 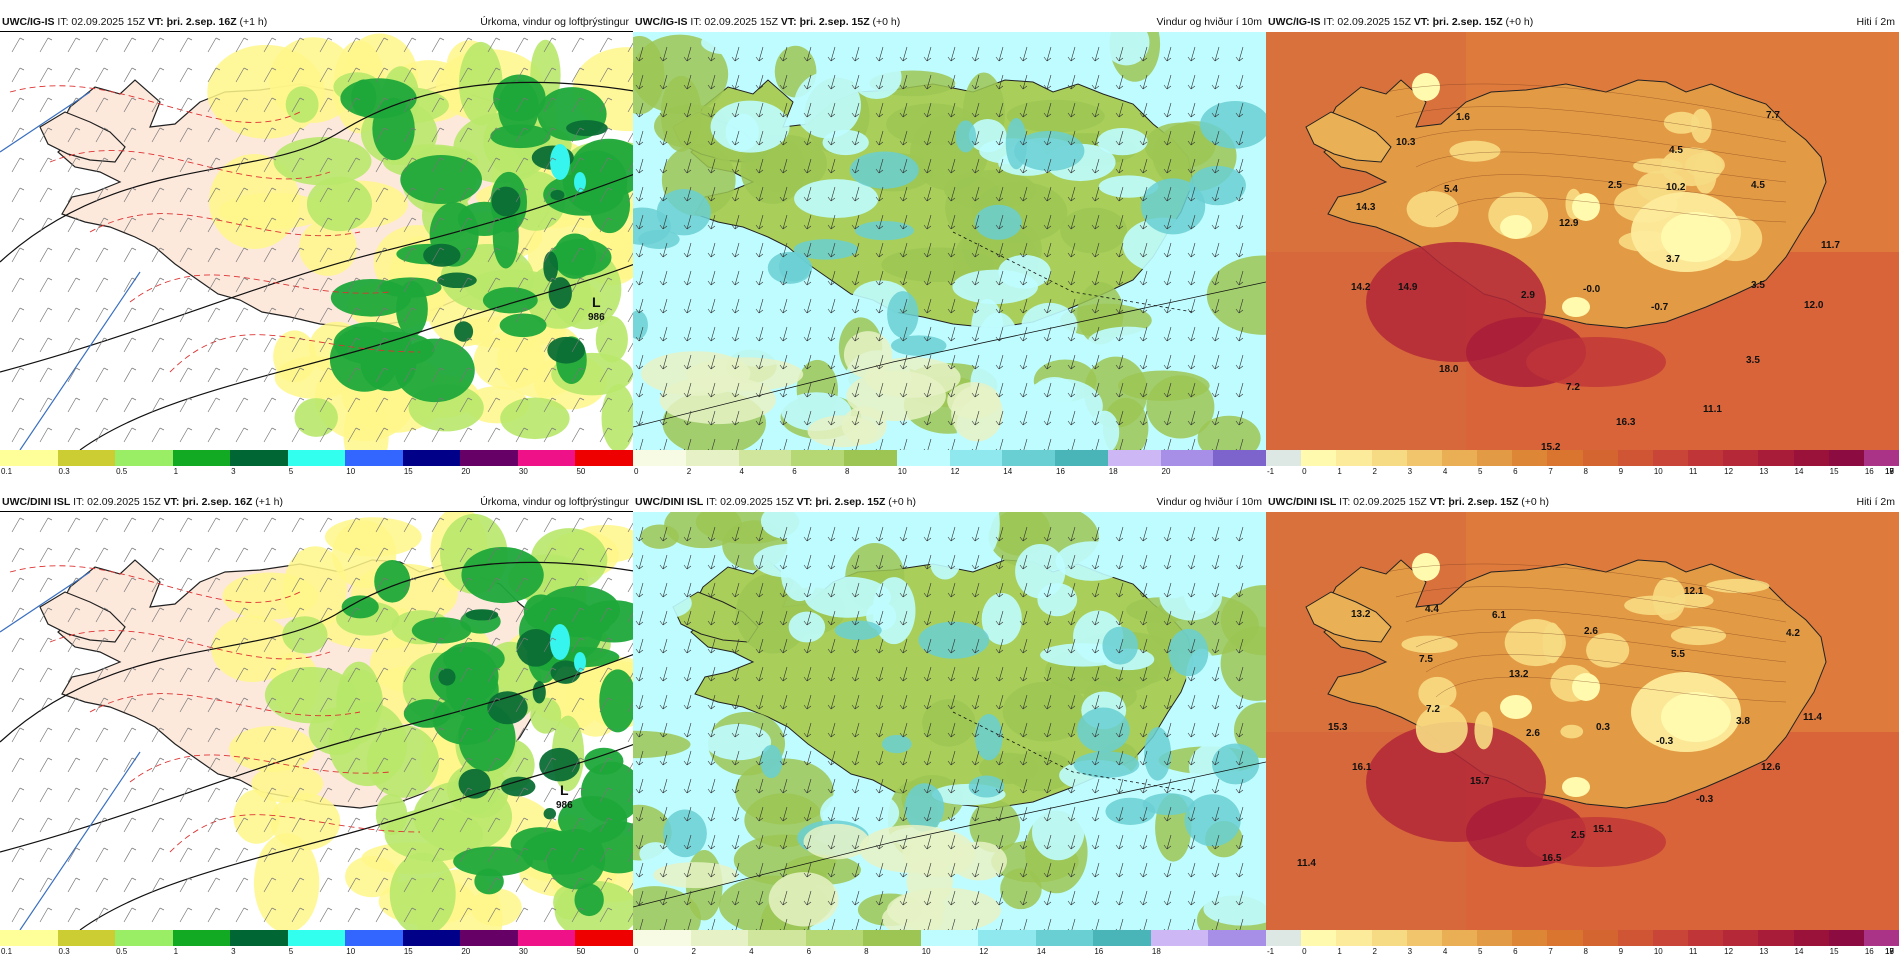 What do you see at coordinates (351, 471) in the screenshot?
I see `scale-tick-label: 10` at bounding box center [351, 471].